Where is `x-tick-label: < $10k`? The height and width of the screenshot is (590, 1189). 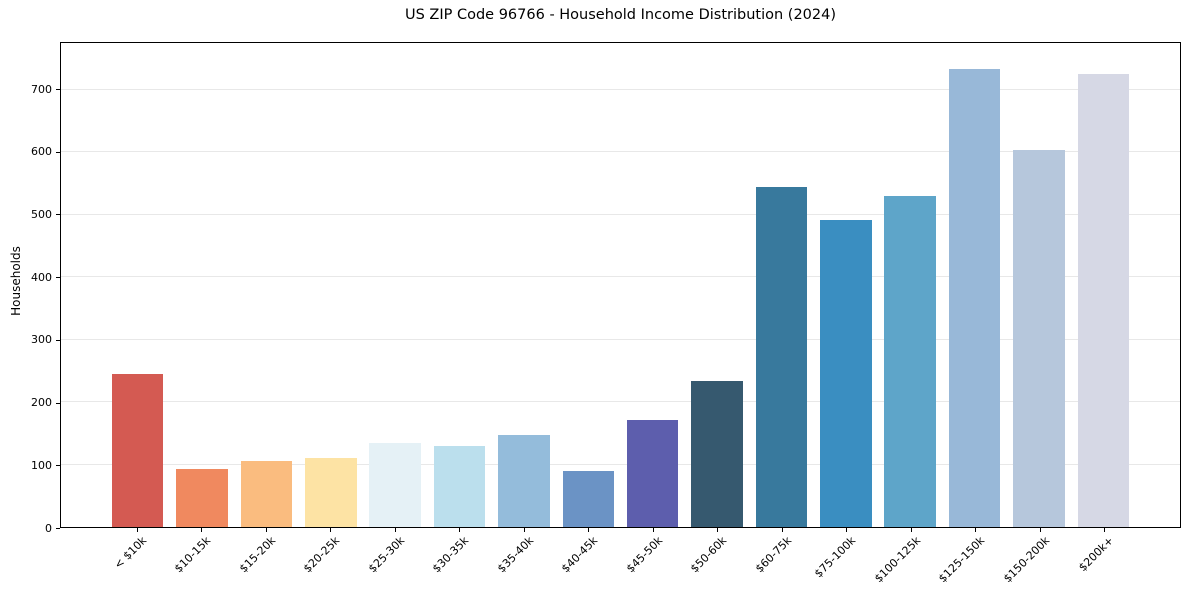 x-tick-label: < $10k is located at coordinates (130, 553).